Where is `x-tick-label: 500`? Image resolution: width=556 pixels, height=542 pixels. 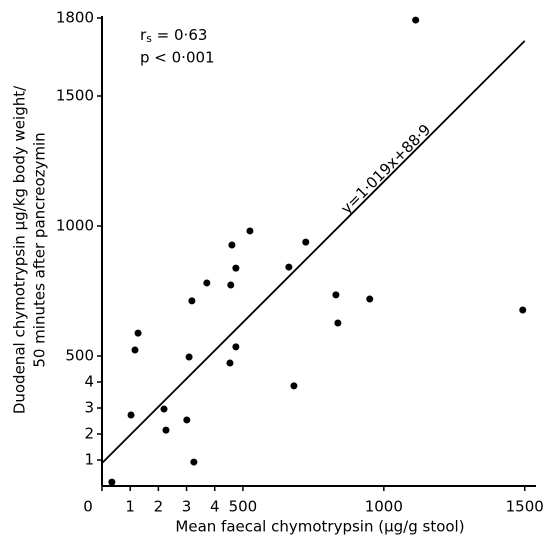
x-tick-label: 500 is located at coordinates (243, 507).